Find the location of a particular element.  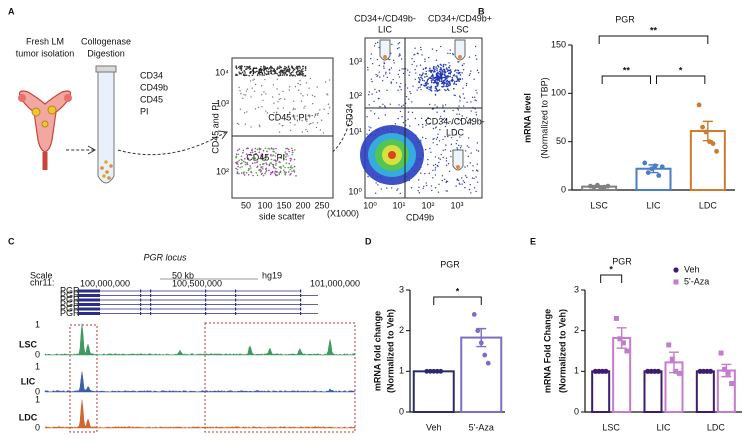

gate-label: CD45⁺;PI⁺ is located at coordinates (290, 117).